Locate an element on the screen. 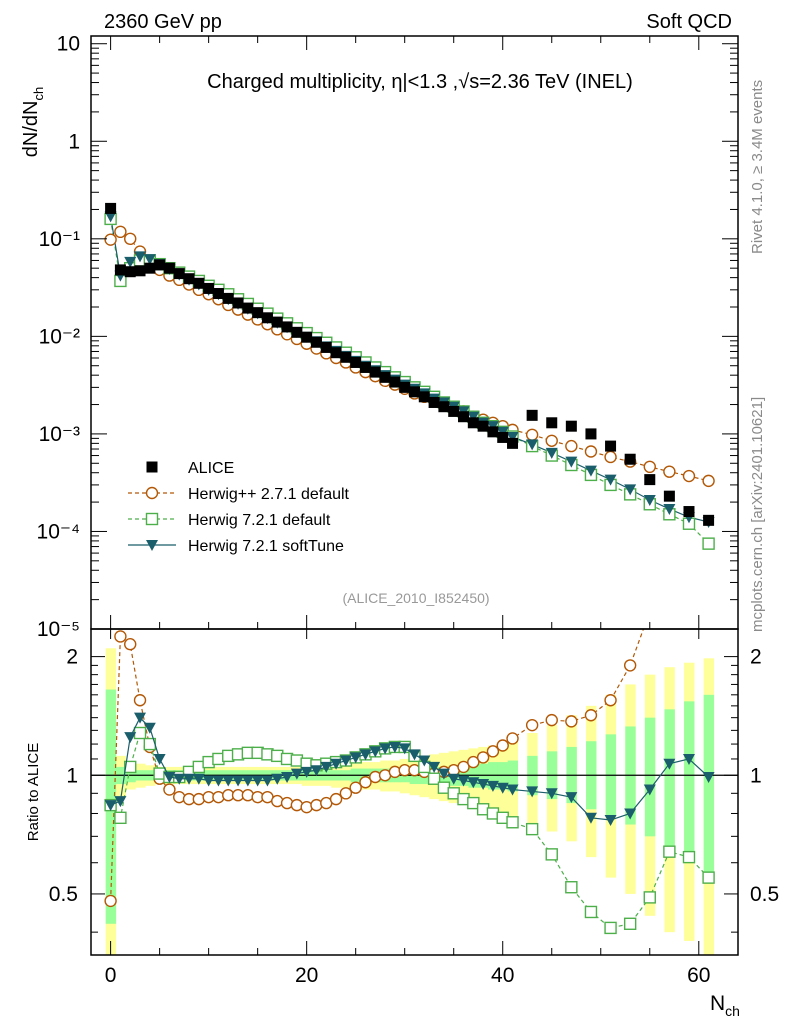 The image size is (786, 1024). ratio-y-axis-label: Ratio to ALICE is located at coordinates (33, 792).